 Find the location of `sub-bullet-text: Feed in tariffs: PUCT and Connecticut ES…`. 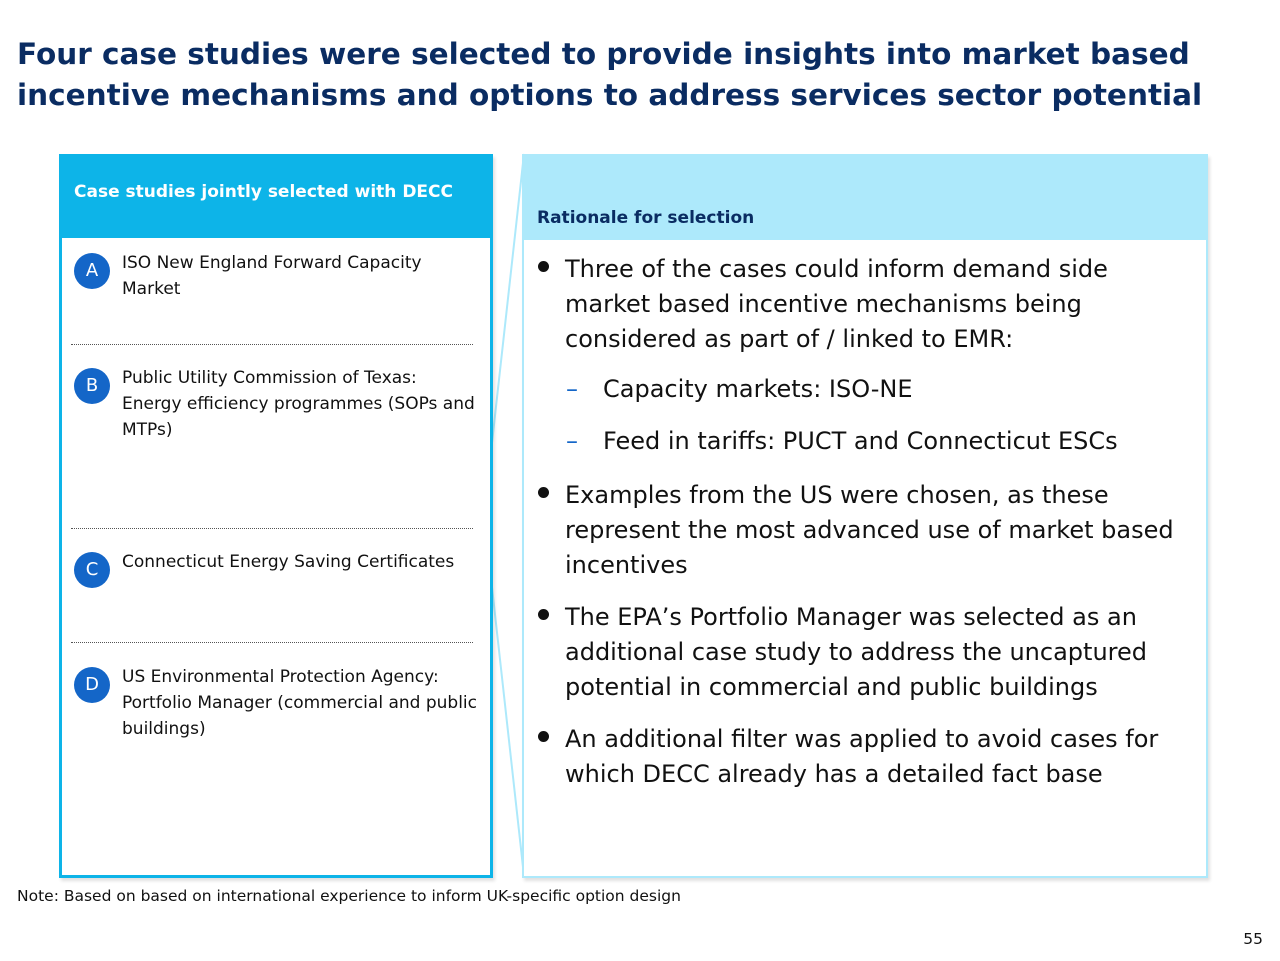

sub-bullet-text: Feed in tariffs: PUCT and Connecticut ES… is located at coordinates (860, 441).